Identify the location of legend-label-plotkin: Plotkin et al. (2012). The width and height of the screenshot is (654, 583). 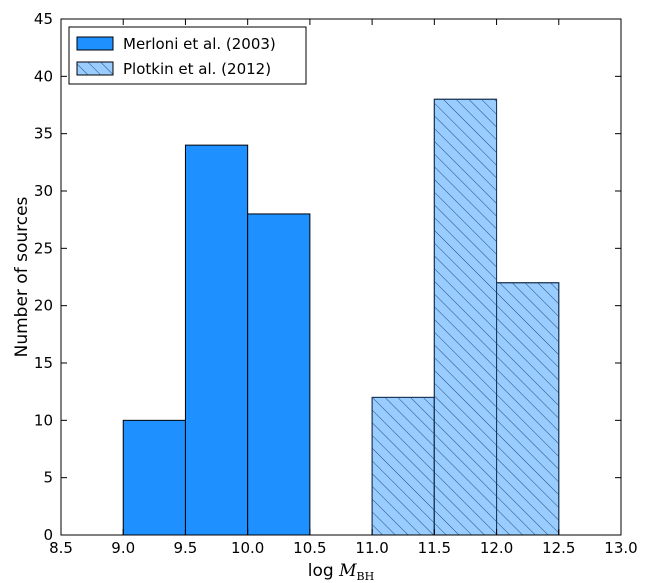
(197, 69).